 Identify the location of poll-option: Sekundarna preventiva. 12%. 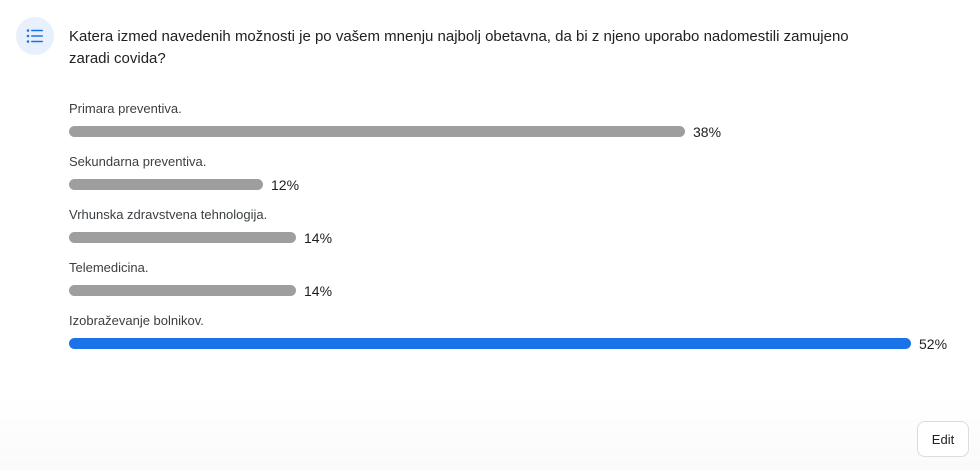
(514, 180).